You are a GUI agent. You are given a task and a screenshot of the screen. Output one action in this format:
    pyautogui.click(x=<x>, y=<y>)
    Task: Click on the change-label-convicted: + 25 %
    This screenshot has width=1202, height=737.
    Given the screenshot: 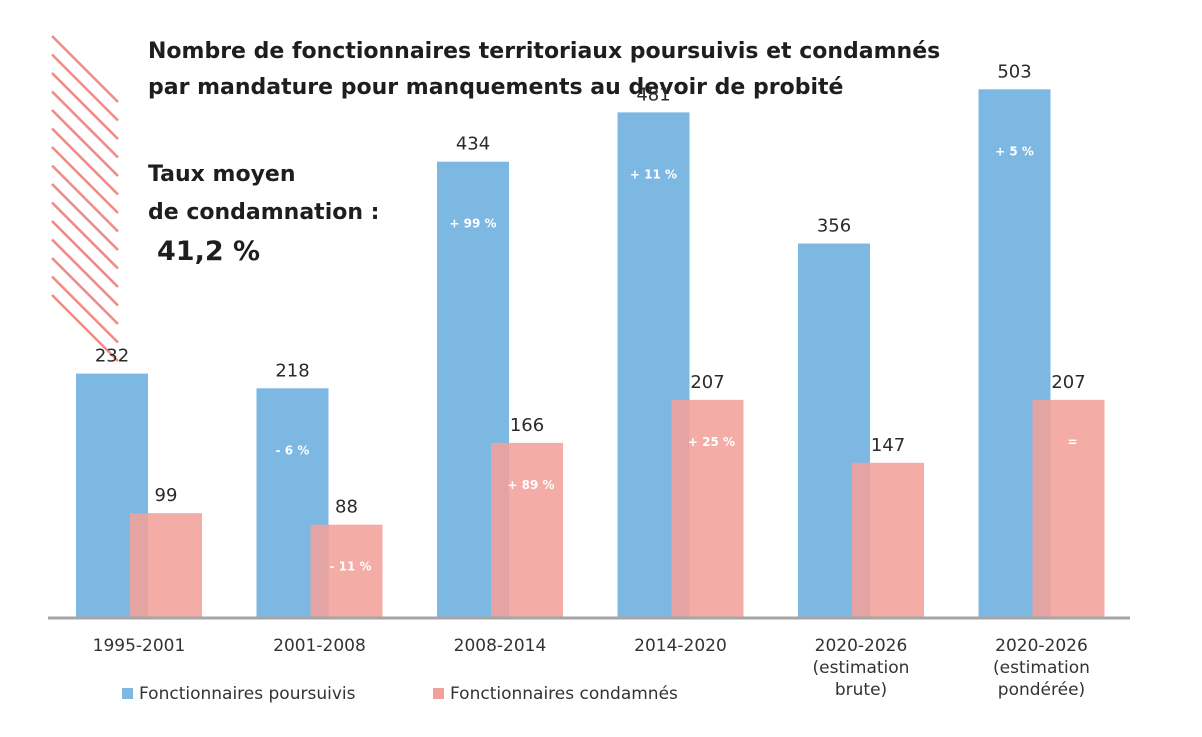 What is the action you would take?
    pyautogui.click(x=711, y=442)
    